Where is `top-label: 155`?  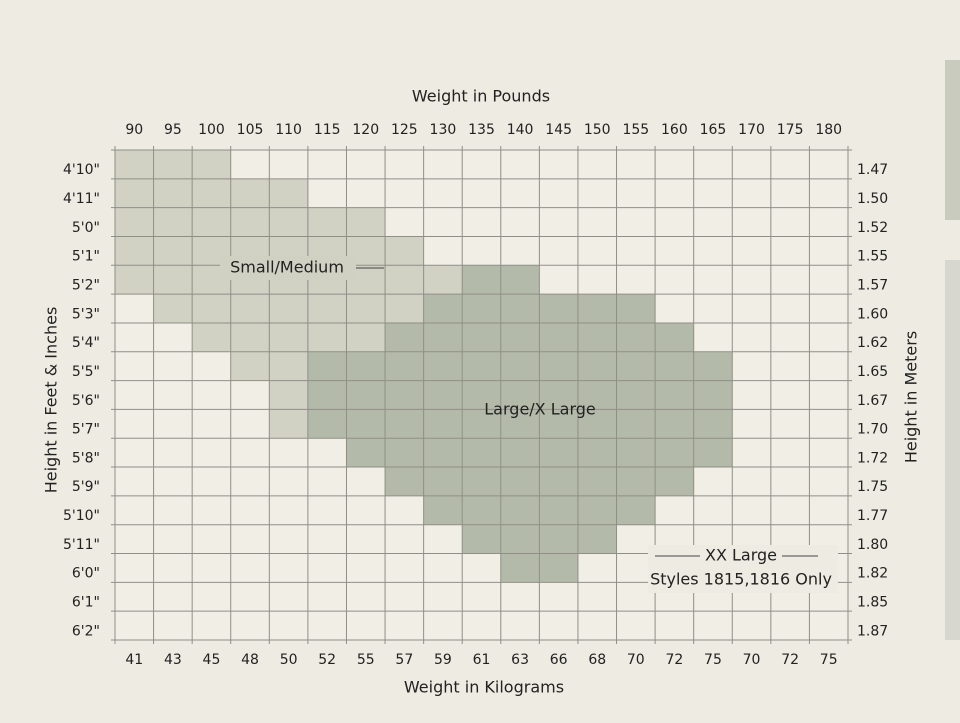 top-label: 155 is located at coordinates (635, 130).